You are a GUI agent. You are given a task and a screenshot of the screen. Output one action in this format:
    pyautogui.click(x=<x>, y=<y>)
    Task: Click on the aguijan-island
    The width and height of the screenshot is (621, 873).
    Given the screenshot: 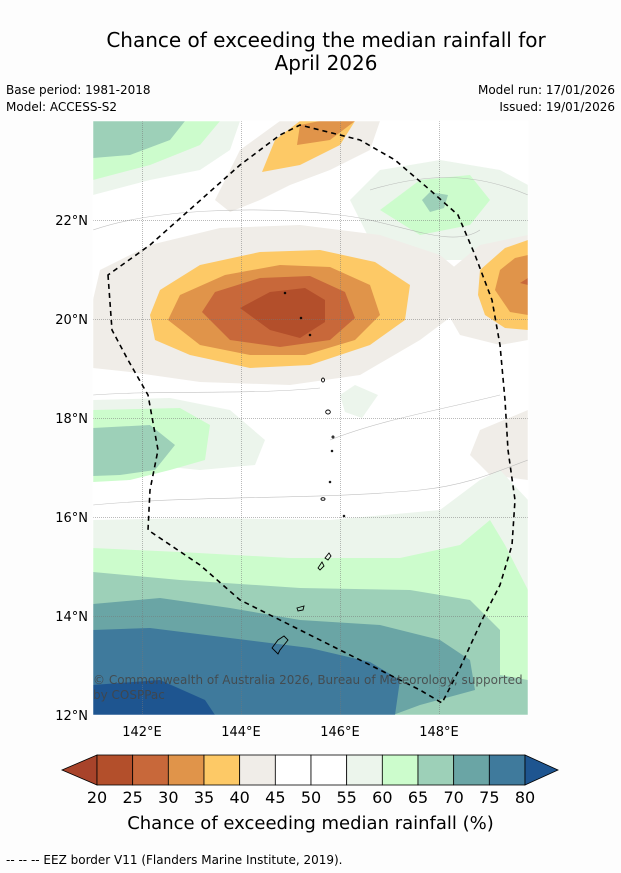 What is the action you would take?
    pyautogui.click(x=323, y=499)
    